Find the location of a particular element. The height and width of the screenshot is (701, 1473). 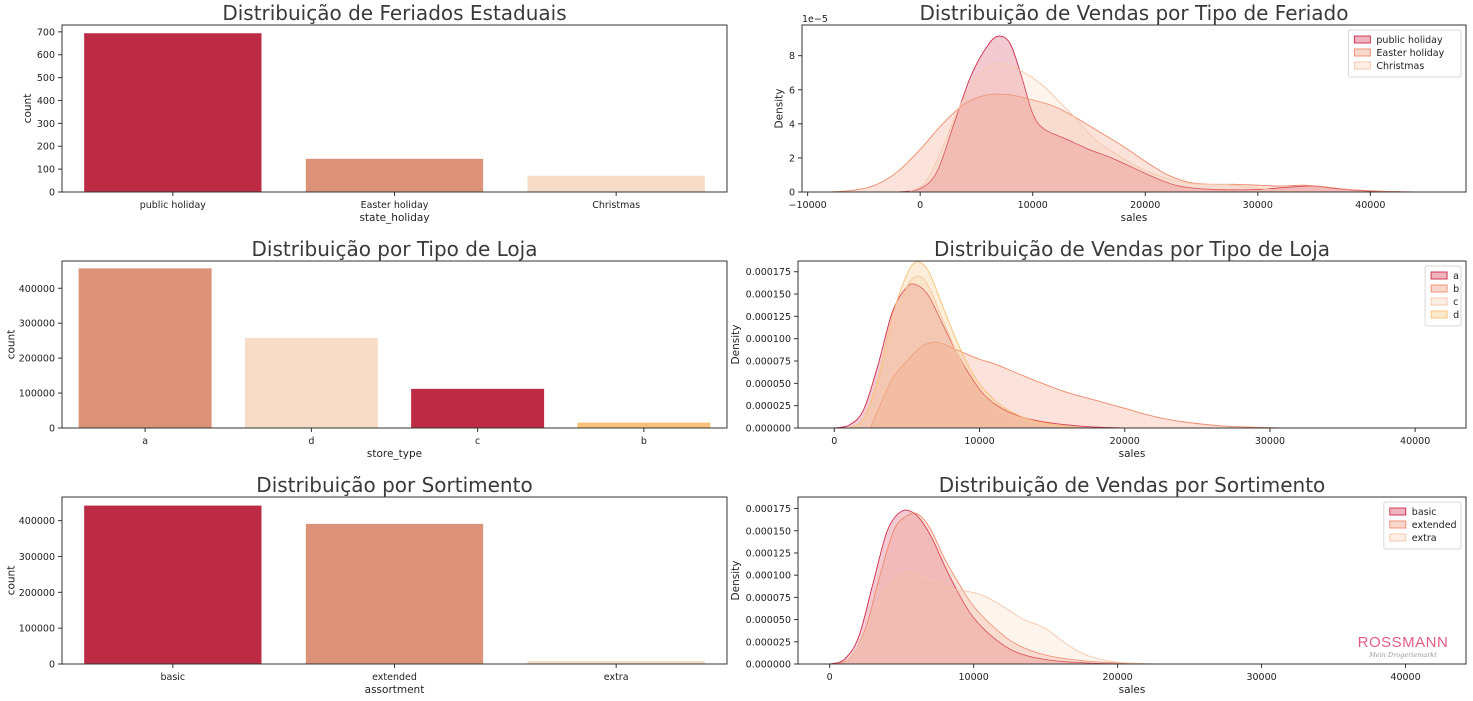

y-tick-label: 2 is located at coordinates (792, 158).